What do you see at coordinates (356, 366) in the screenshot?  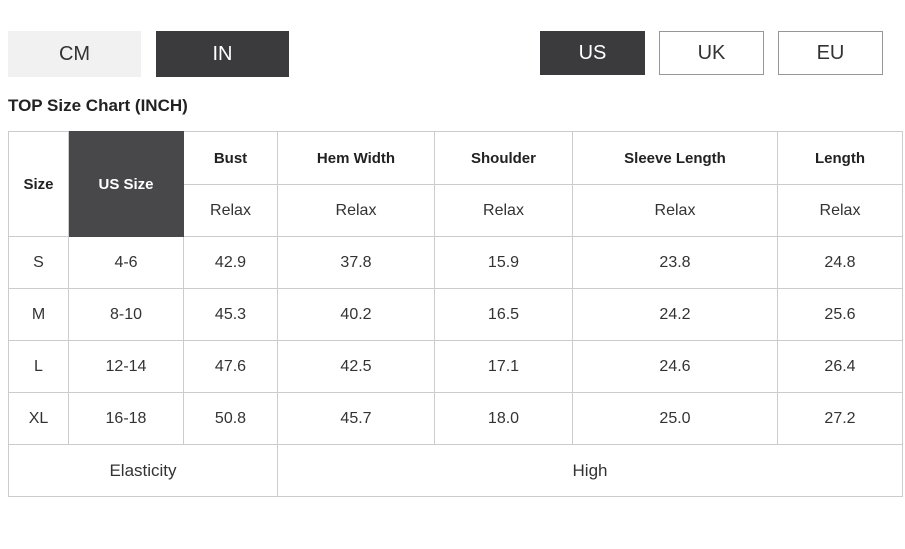 I see `value-cell: 42.5` at bounding box center [356, 366].